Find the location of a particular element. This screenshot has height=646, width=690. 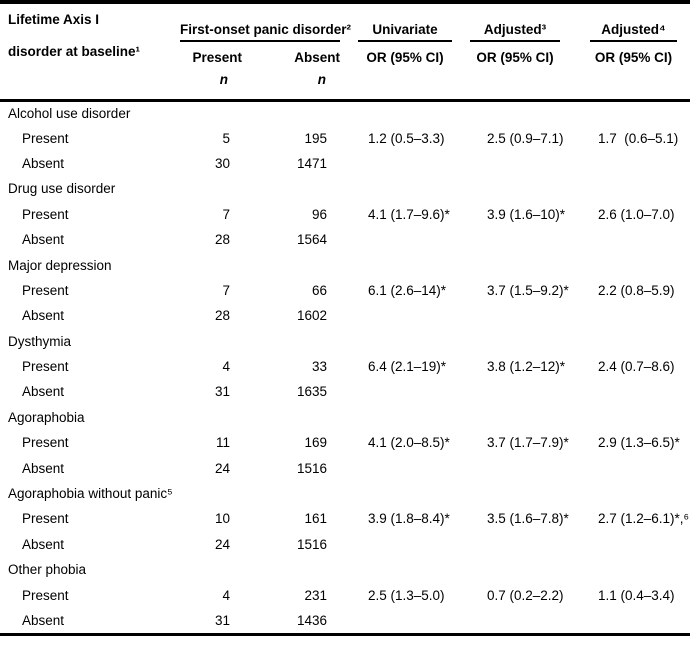

or-adjusted3: 3.7 (1.5–9.2)* is located at coordinates (528, 290).